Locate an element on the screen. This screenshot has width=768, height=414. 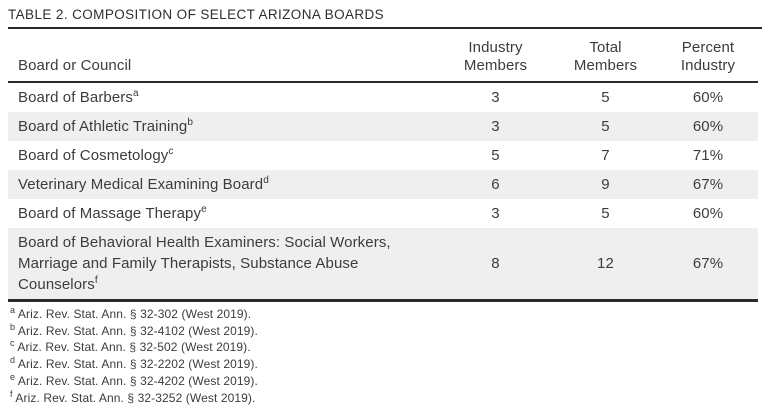
col-header-total-members: Total Members is located at coordinates (605, 56).